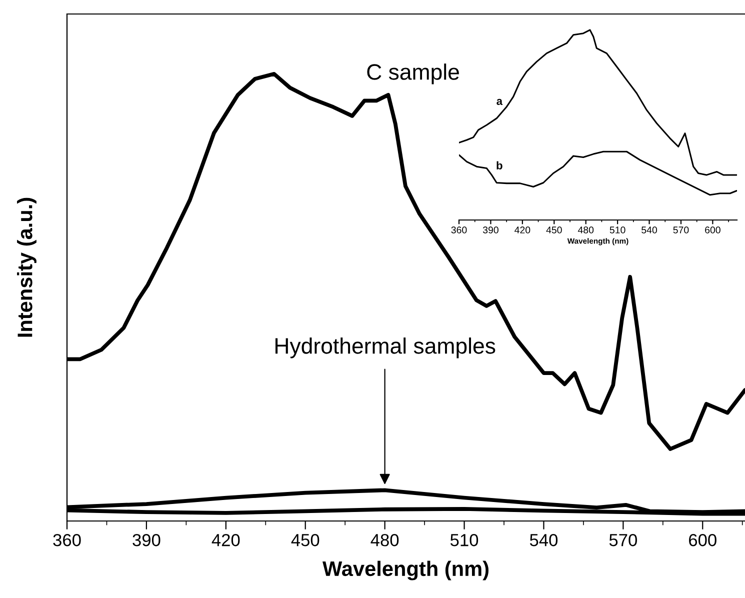  Describe the element at coordinates (26, 267) in the screenshot. I see `y-axis-title: Intensity (a.u.)` at that location.